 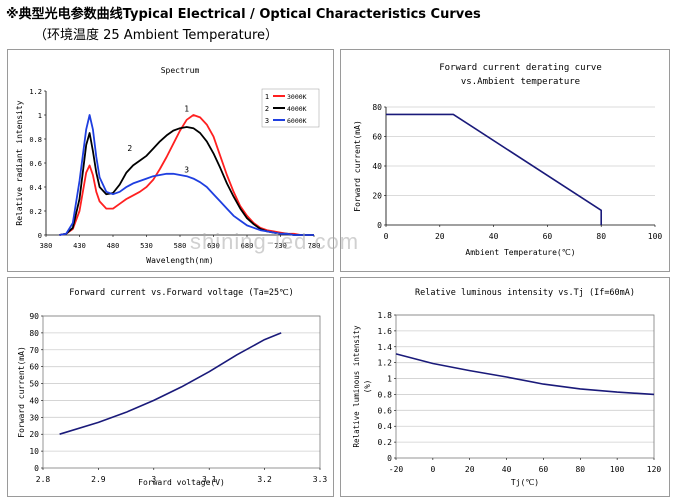 I want to click on x-axis-label: Ambient Temperature(℃), so click(x=520, y=252).